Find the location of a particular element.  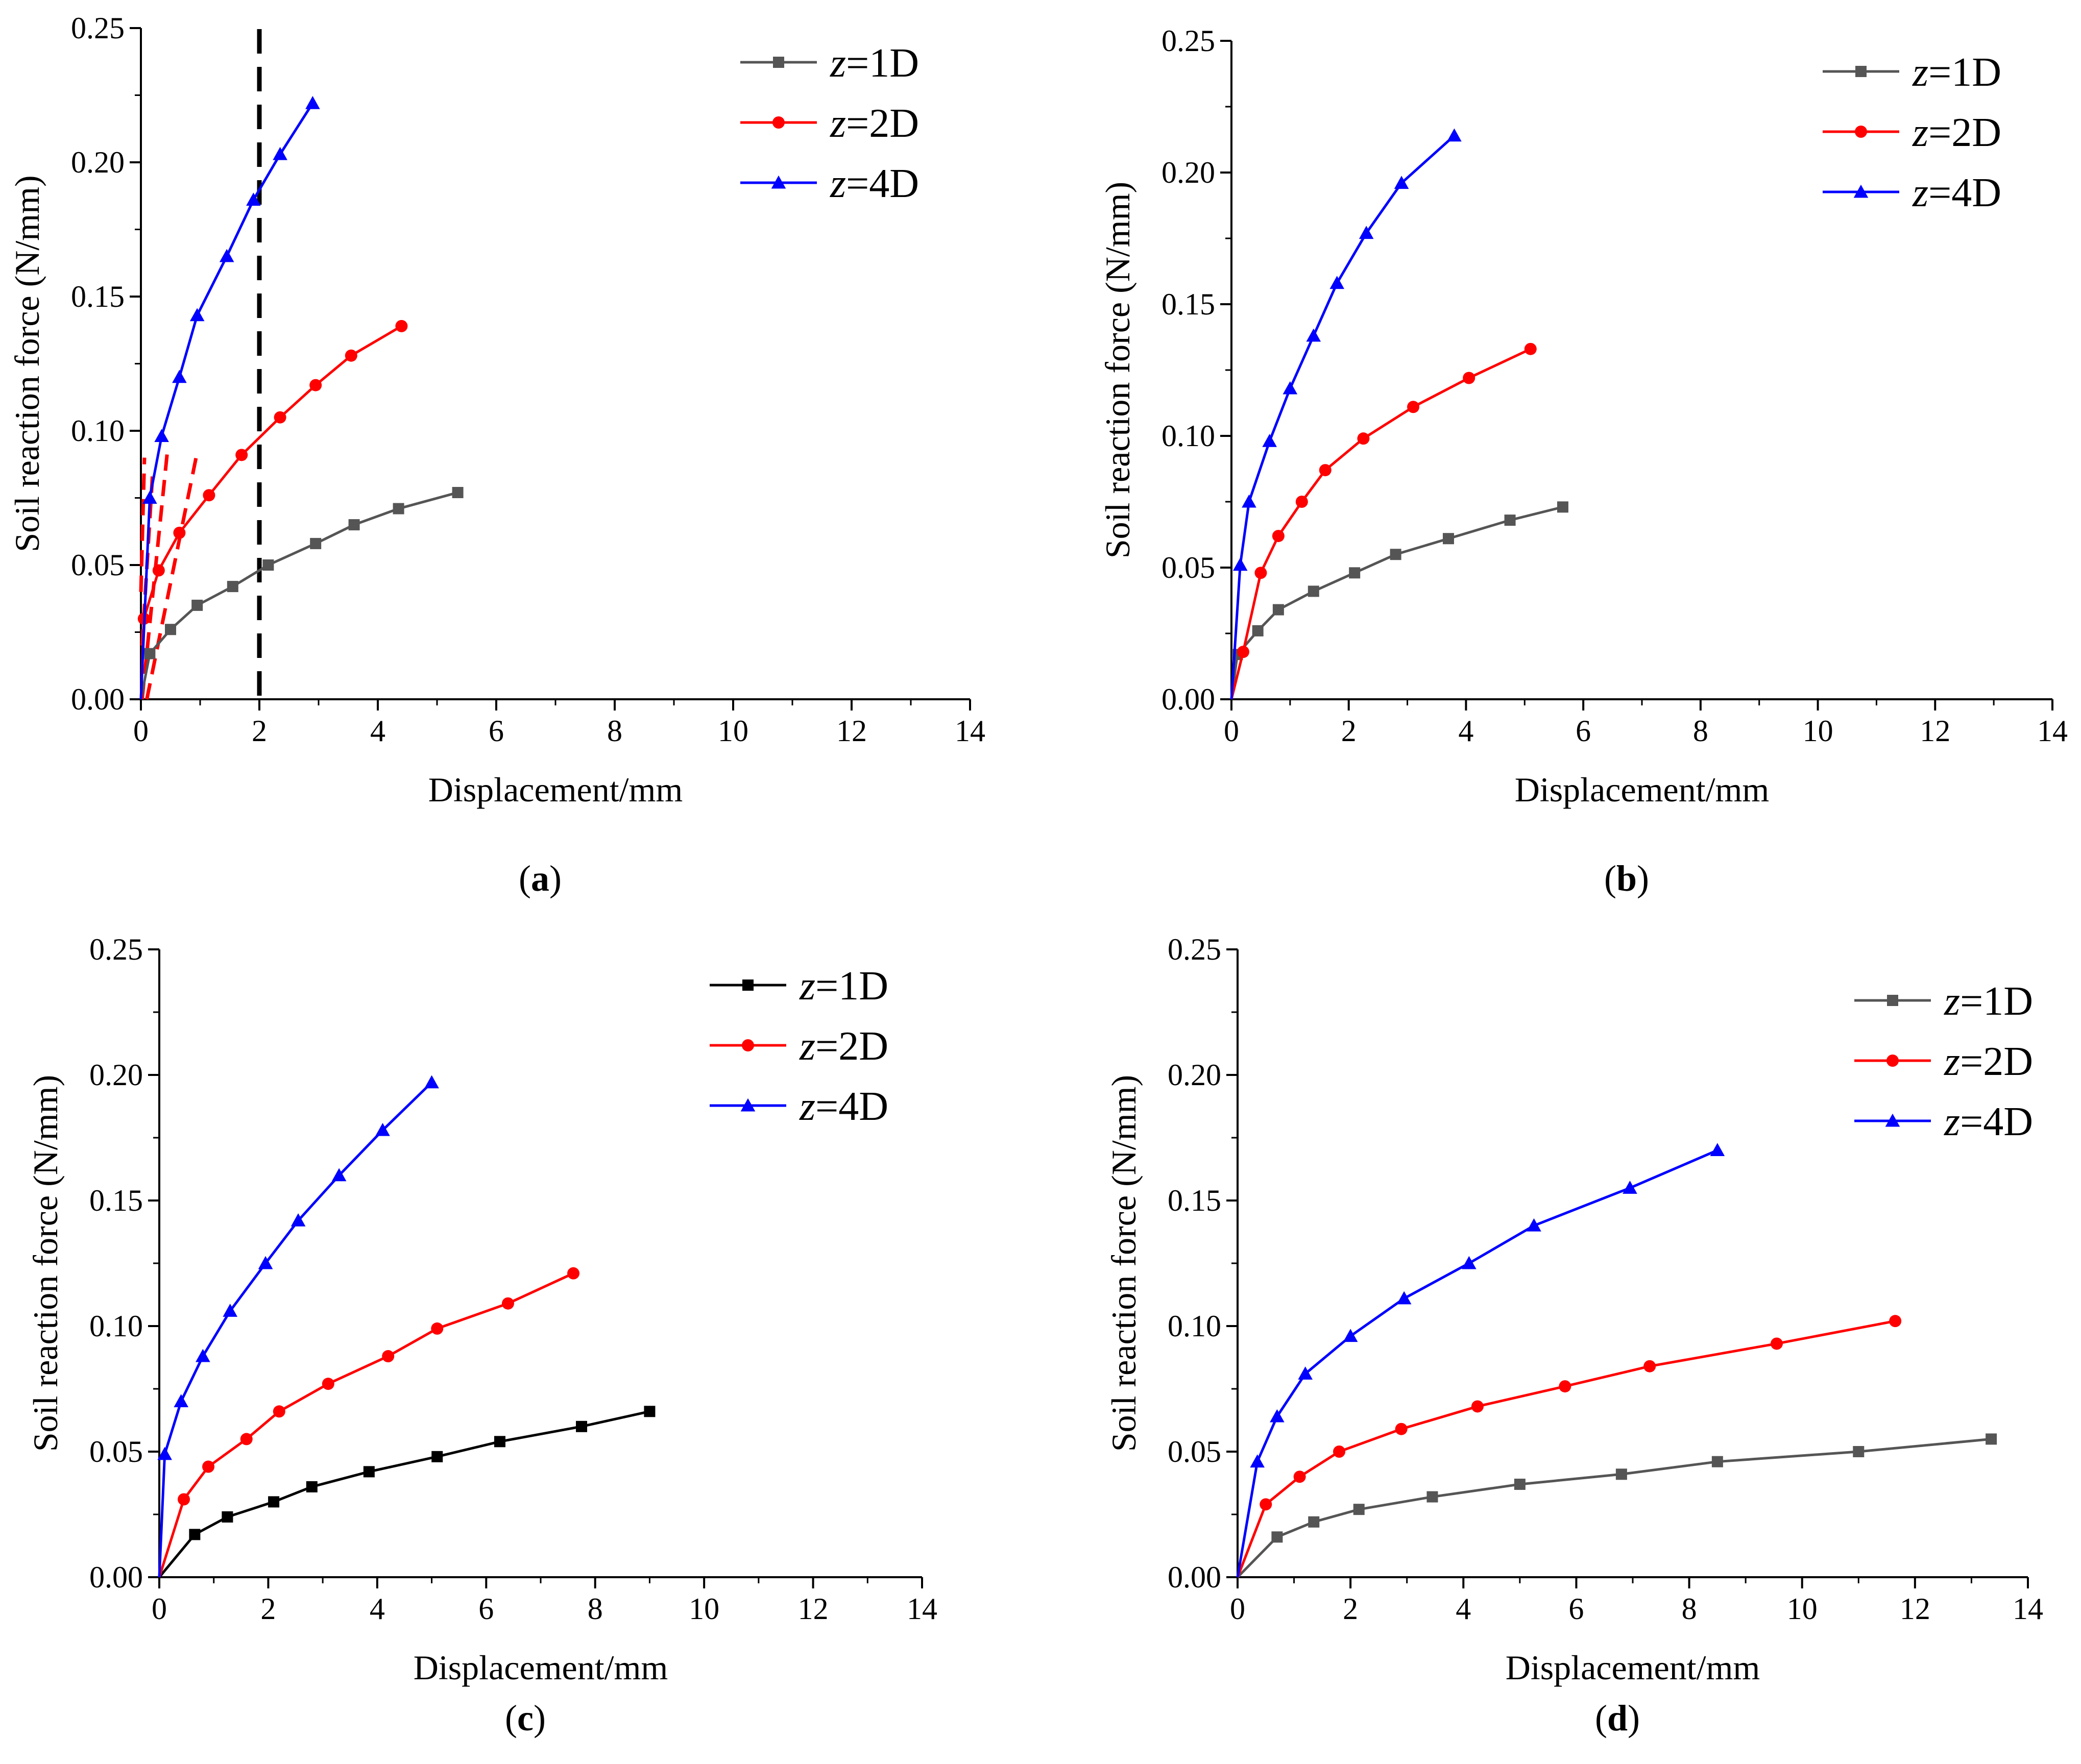

legend-entry: z=1D is located at coordinates (829, 63).